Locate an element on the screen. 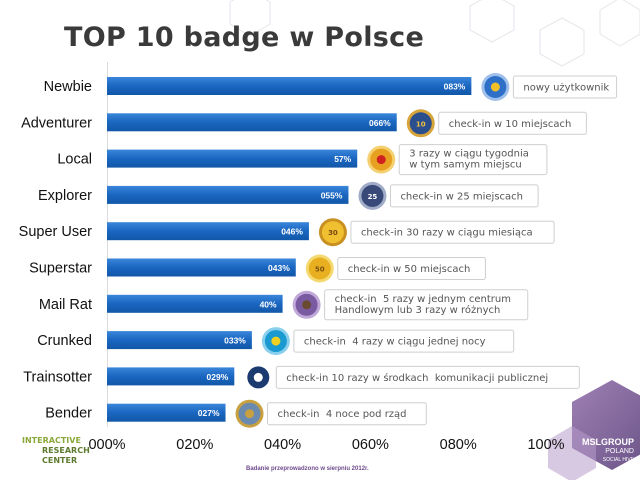 Image resolution: width=640 pixels, height=480 pixels. bar-super-user is located at coordinates (208, 231).